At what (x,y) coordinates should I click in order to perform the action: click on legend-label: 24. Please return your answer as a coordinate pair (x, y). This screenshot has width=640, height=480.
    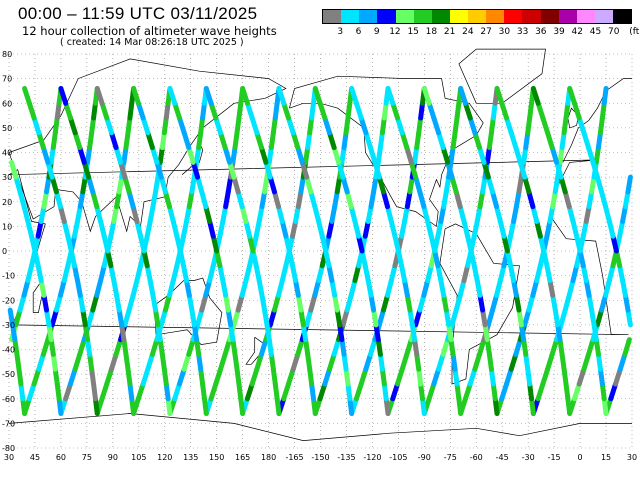
    Looking at the image, I should click on (468, 32).